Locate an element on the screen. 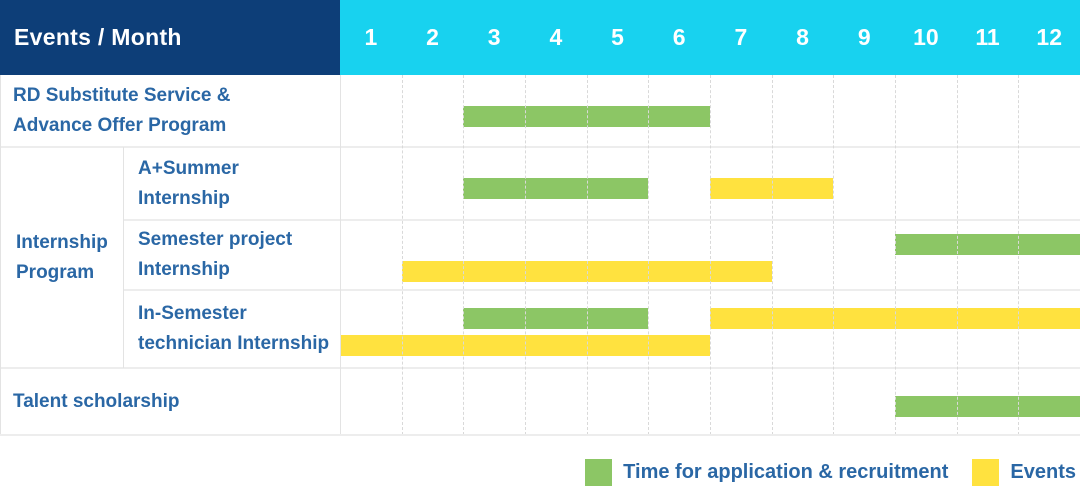 Image resolution: width=1080 pixels, height=494 pixels. month-label-4: 4 is located at coordinates (556, 37).